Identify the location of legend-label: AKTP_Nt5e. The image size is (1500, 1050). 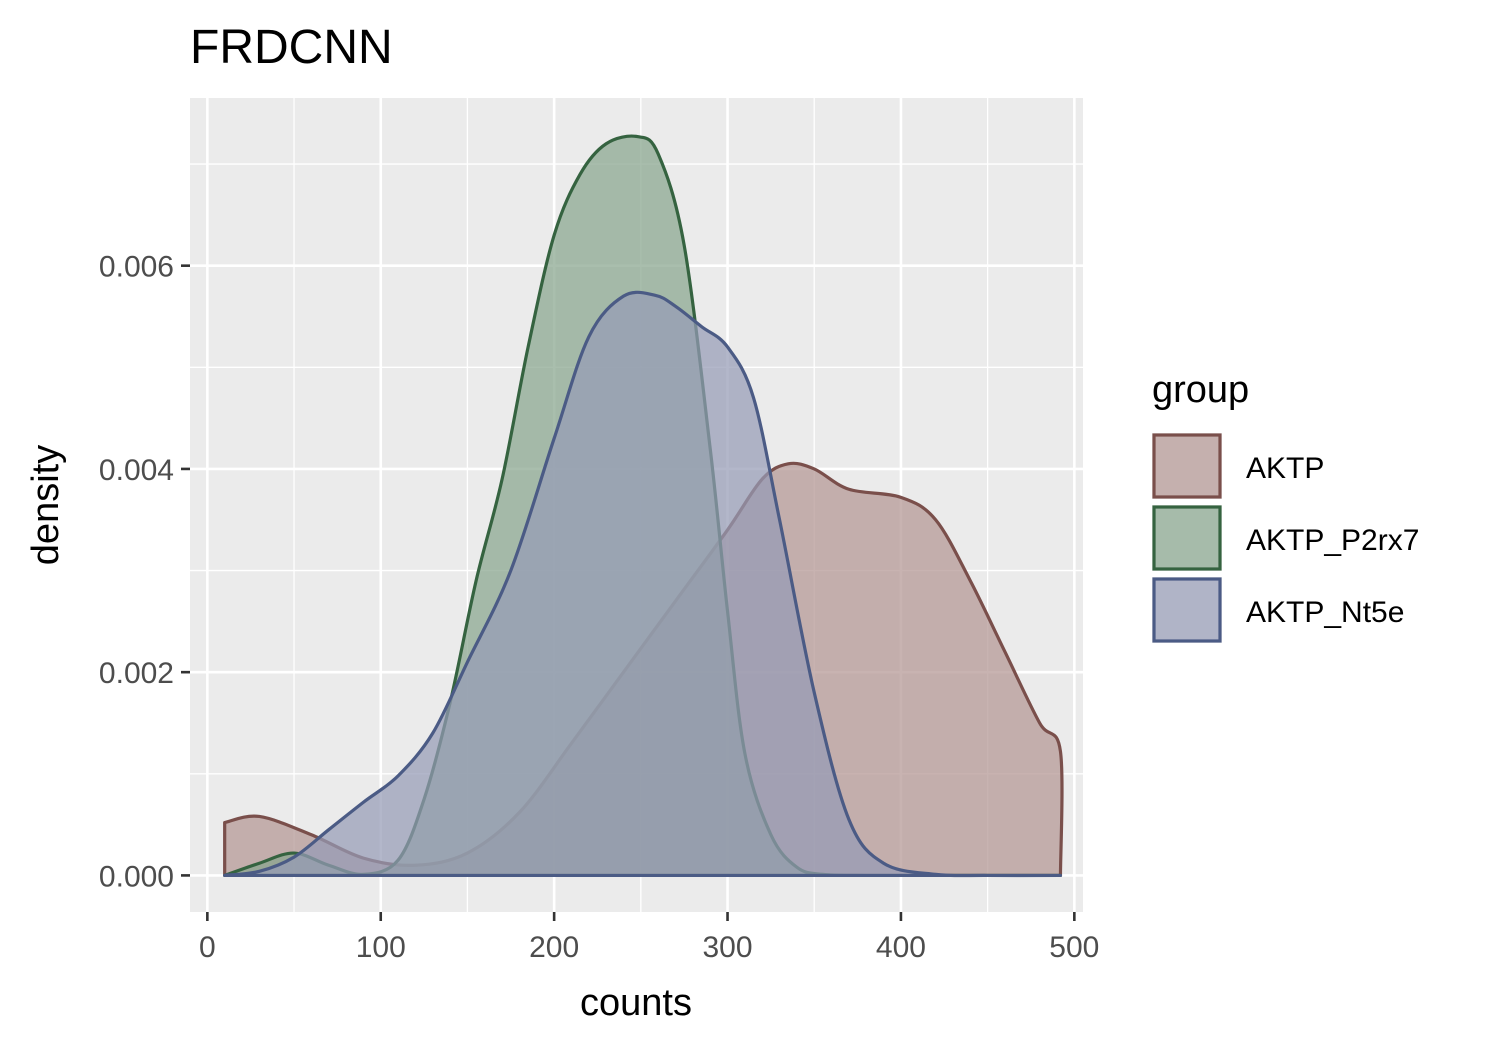
(1325, 612).